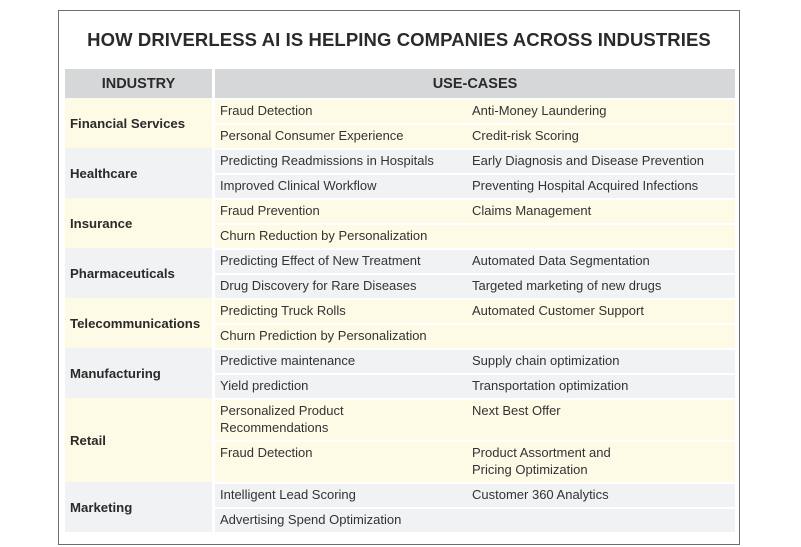 This screenshot has height=547, width=801. I want to click on table-row: Fraud Prevention Claims Management, so click(475, 211).